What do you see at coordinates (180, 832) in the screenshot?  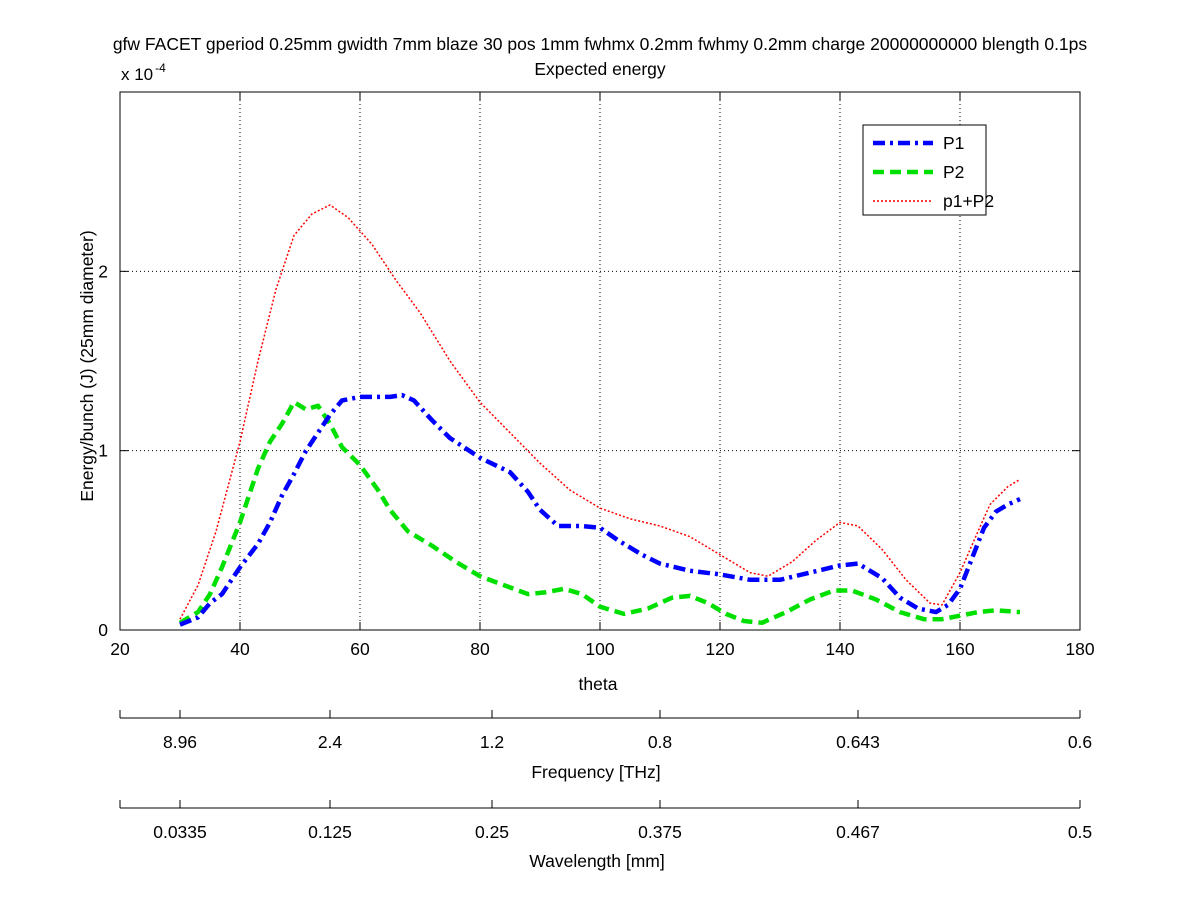 I see `secondary-tick-label: 0.0335` at bounding box center [180, 832].